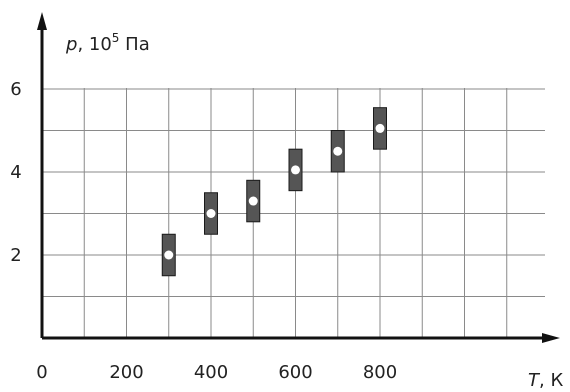  Describe the element at coordinates (41, 372) in the screenshot. I see `x-tick-label: 0` at that location.